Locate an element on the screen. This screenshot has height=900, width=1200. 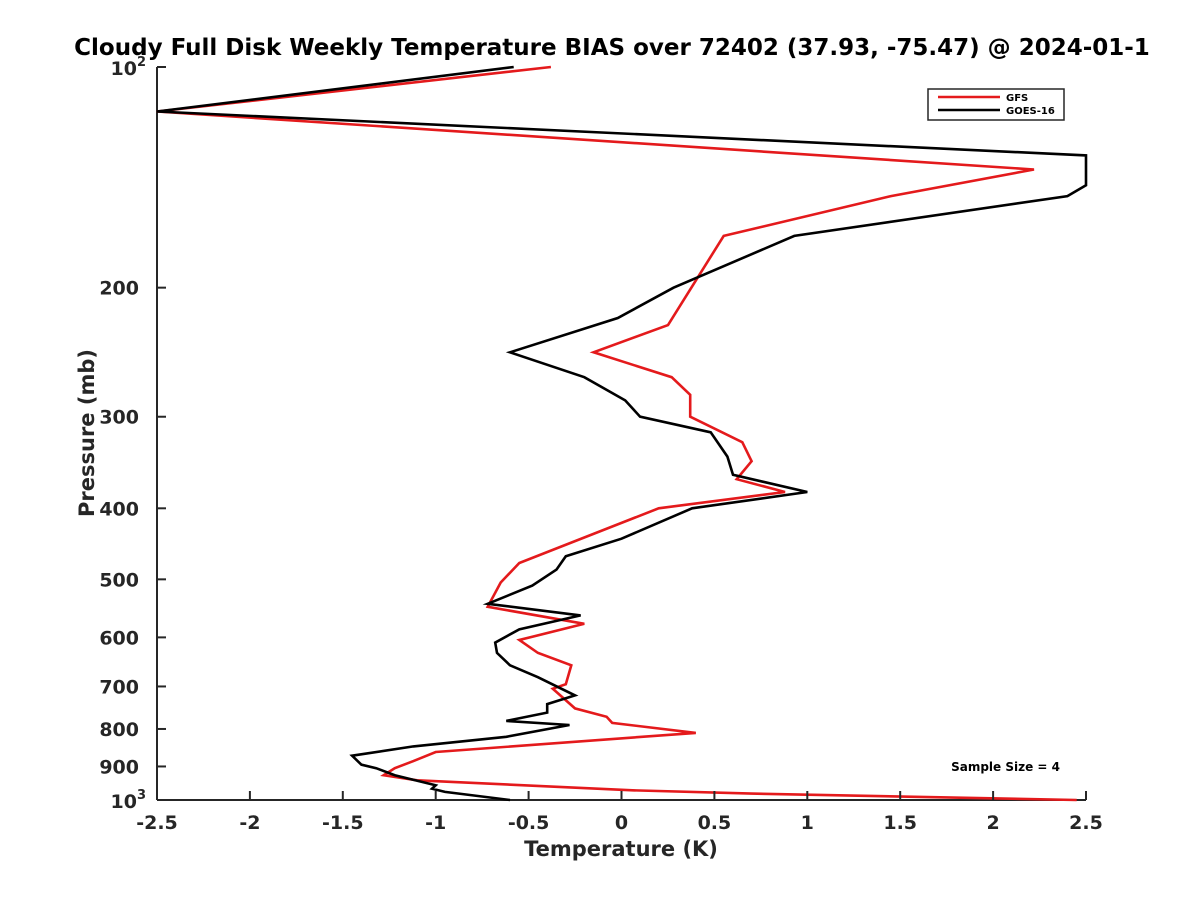
legend: GFS GOES-16 is located at coordinates (996, 104).